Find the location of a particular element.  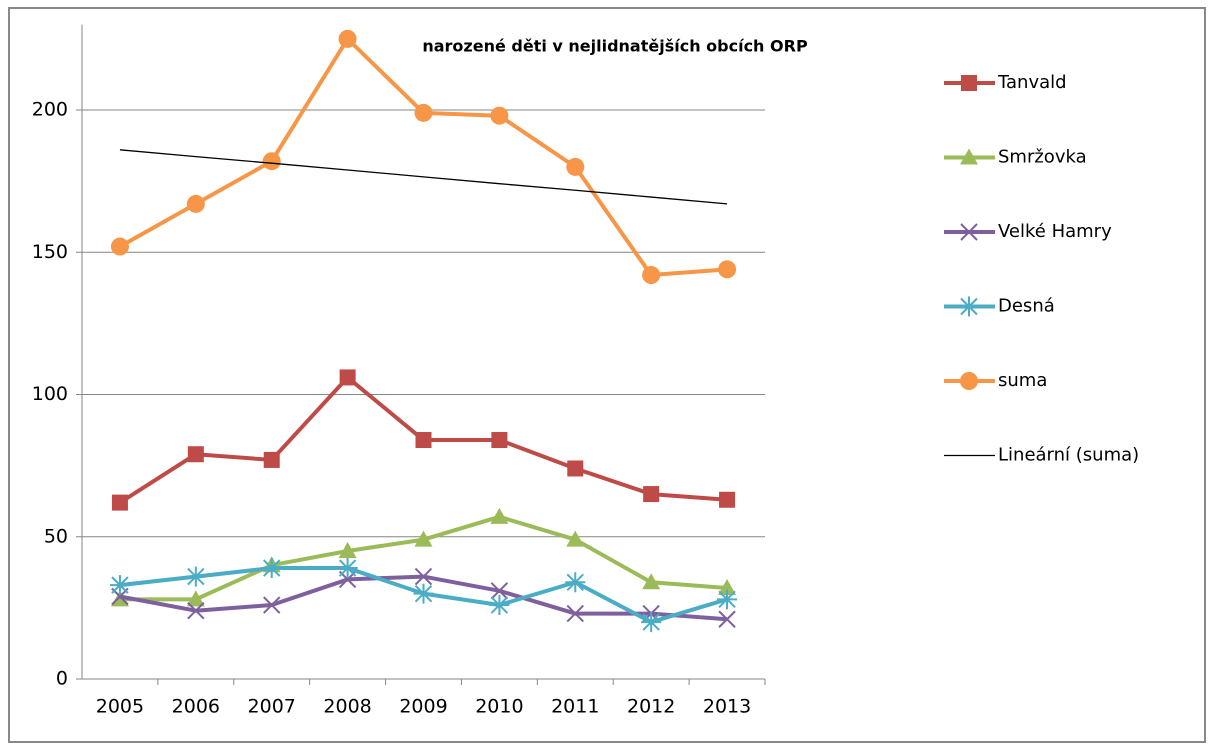

legend-label: Smržovka is located at coordinates (1042, 157).